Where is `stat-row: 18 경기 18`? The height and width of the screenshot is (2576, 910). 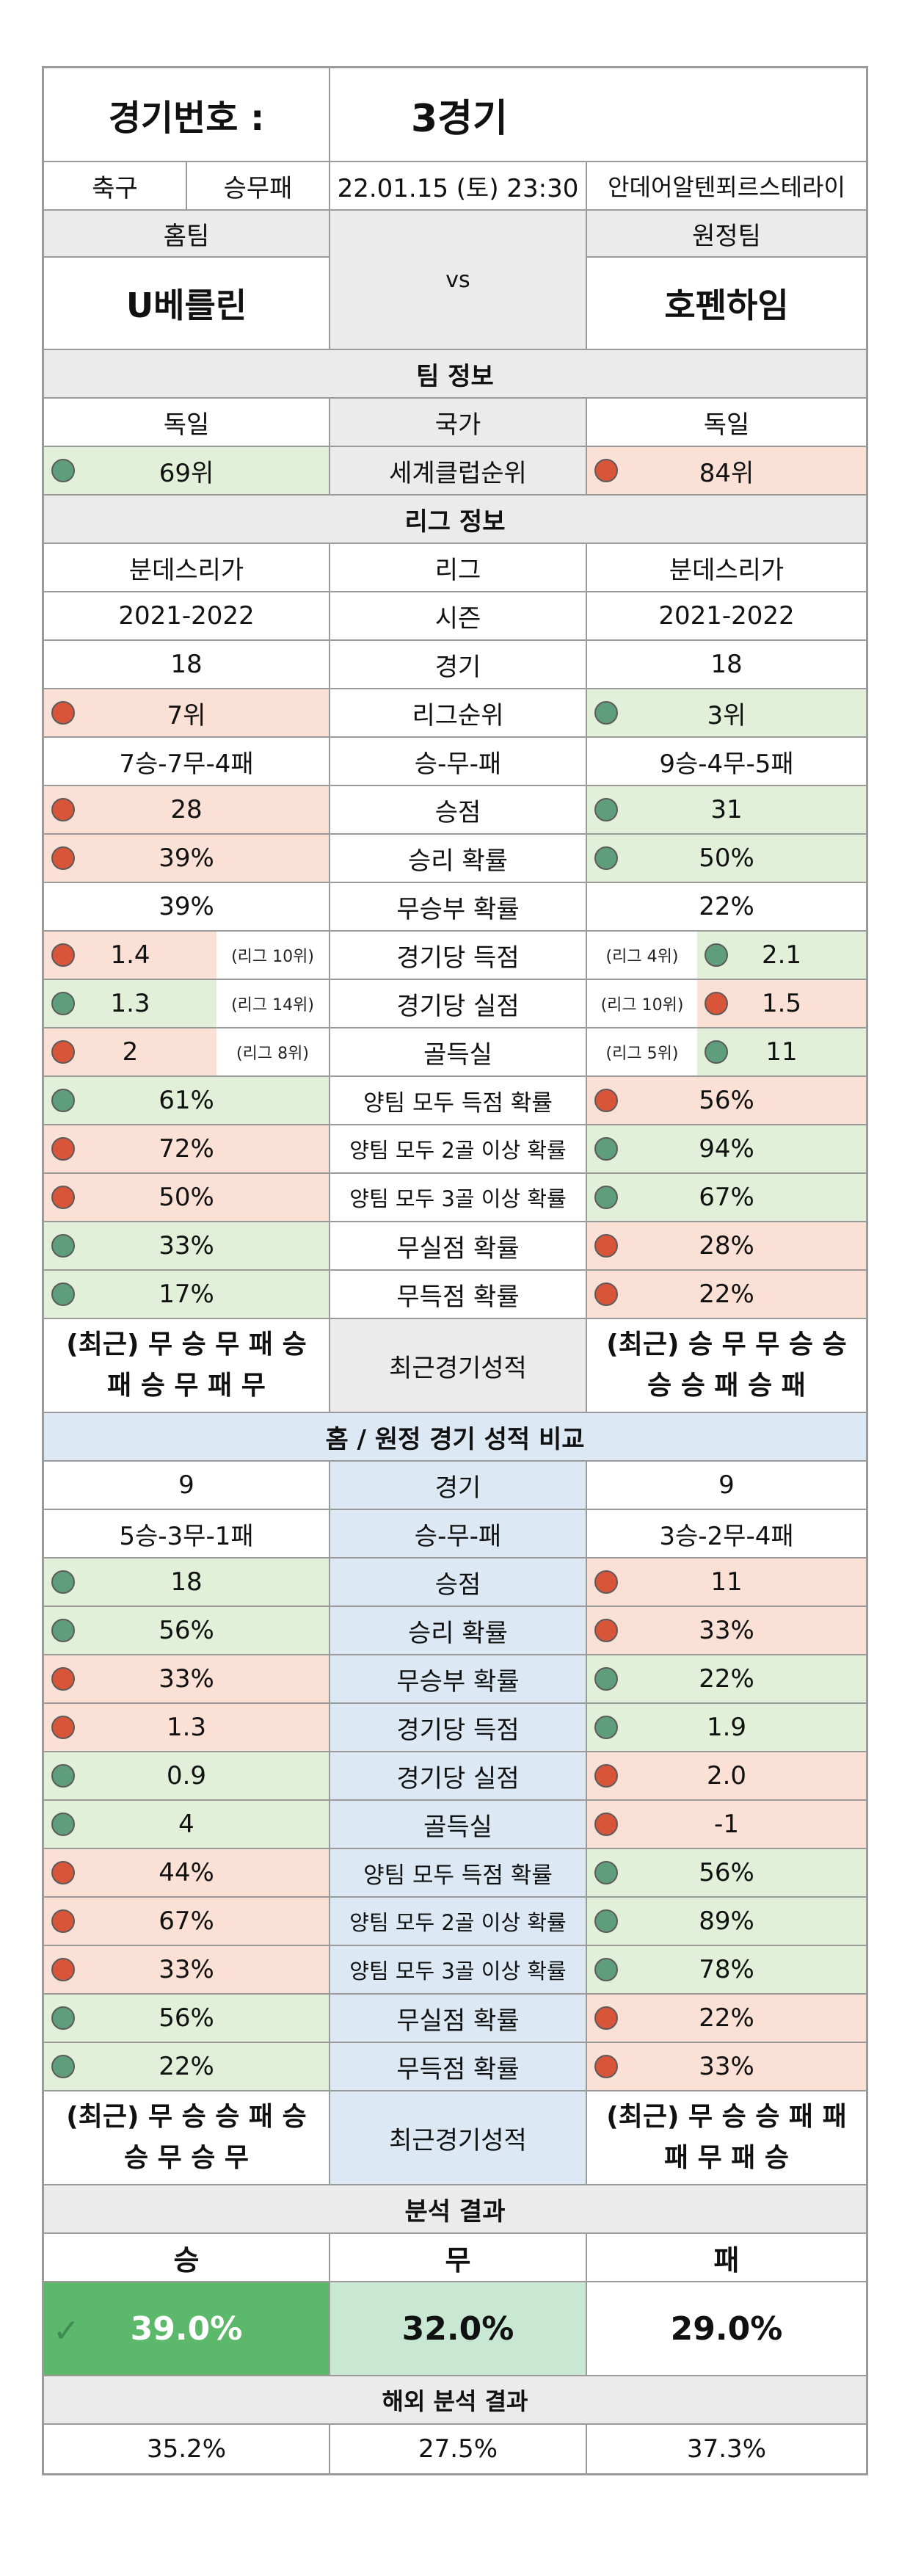
stat-row: 18 경기 18 is located at coordinates (455, 665).